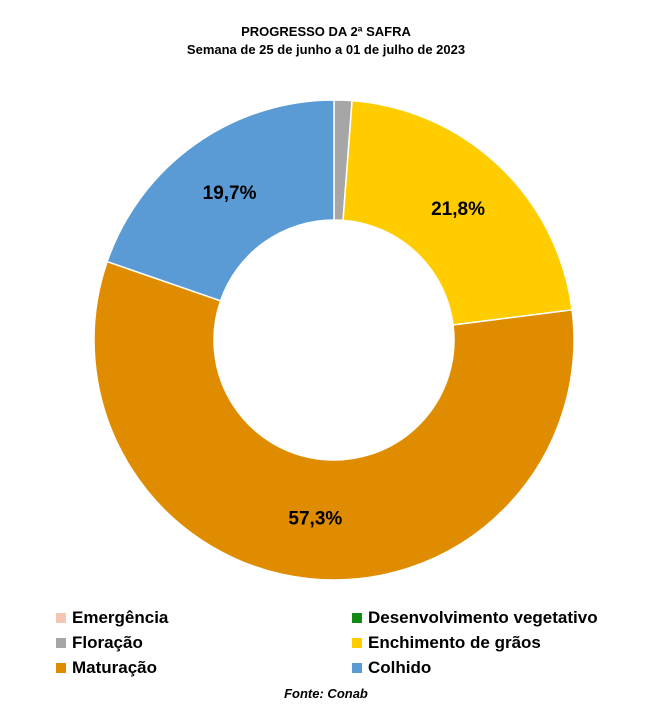 The image size is (652, 716). What do you see at coordinates (326, 693) in the screenshot?
I see `source-note: Fonte: Conab` at bounding box center [326, 693].